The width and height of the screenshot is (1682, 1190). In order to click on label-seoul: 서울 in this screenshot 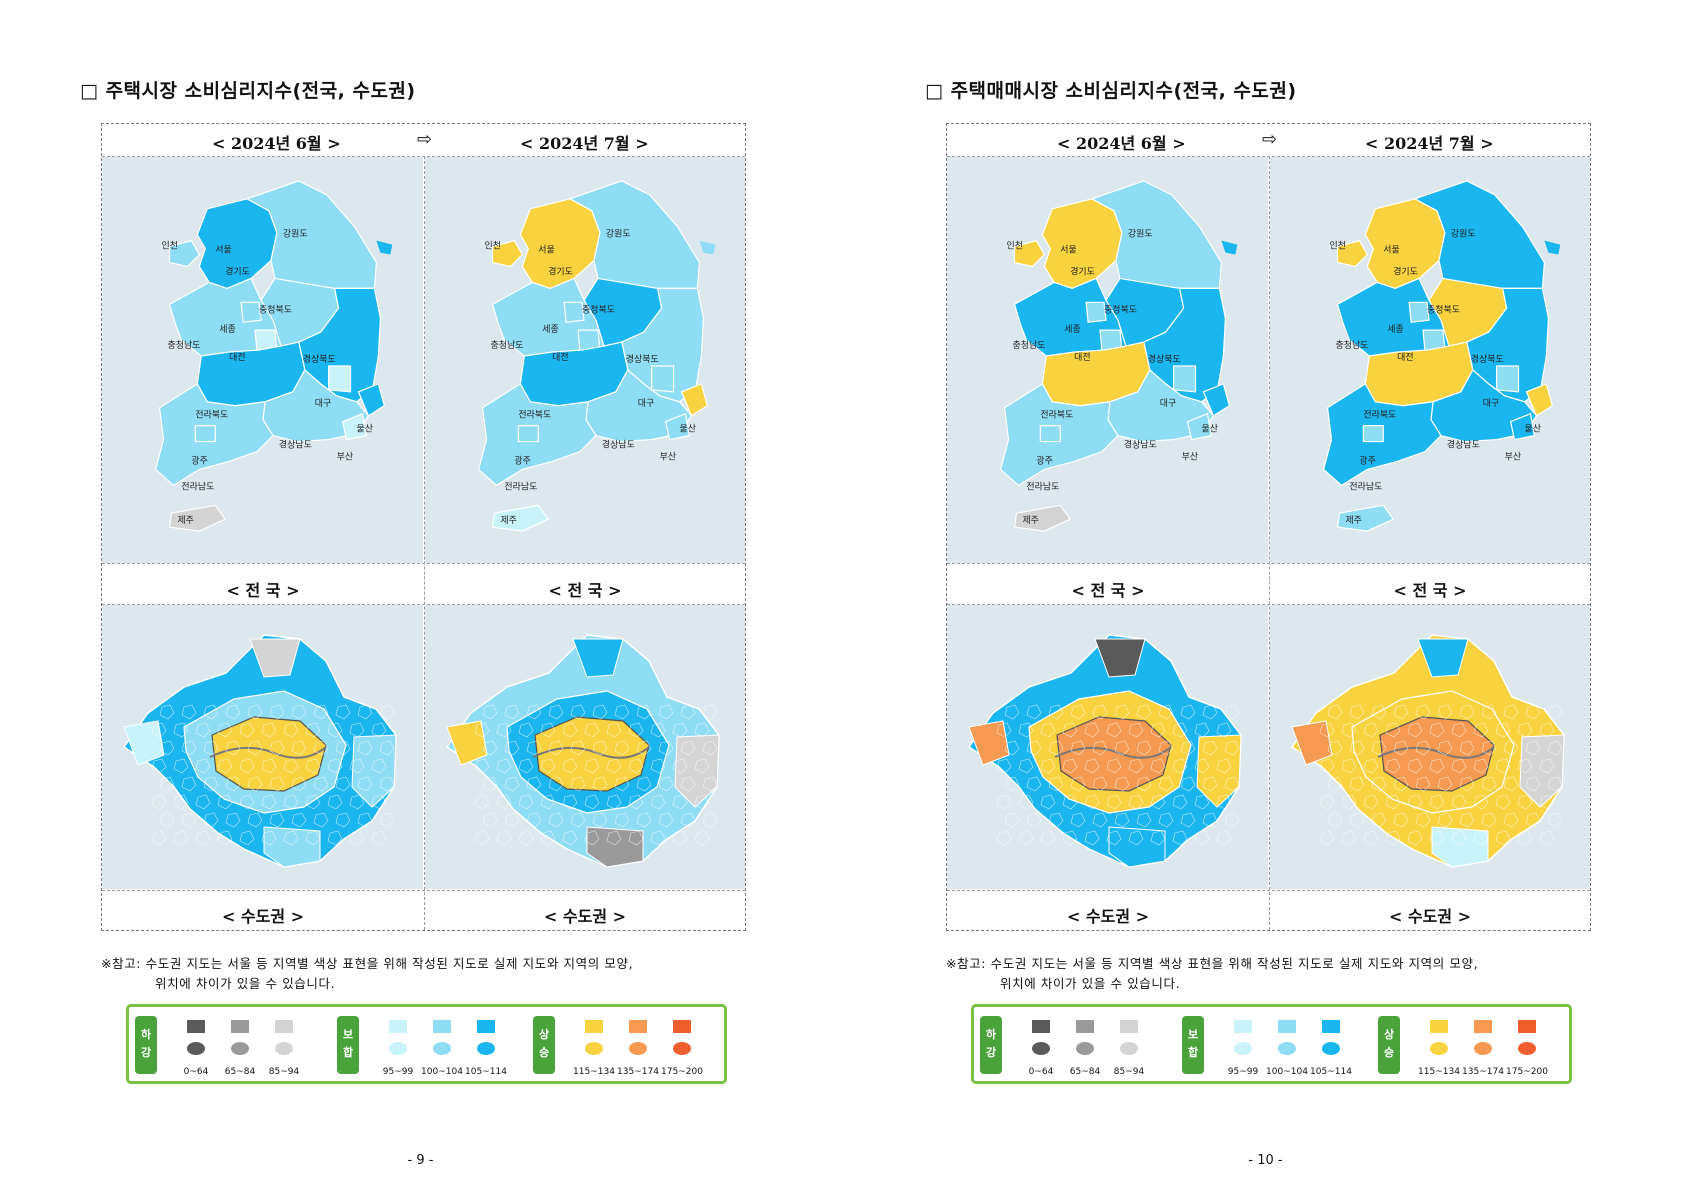, I will do `click(1068, 250)`.